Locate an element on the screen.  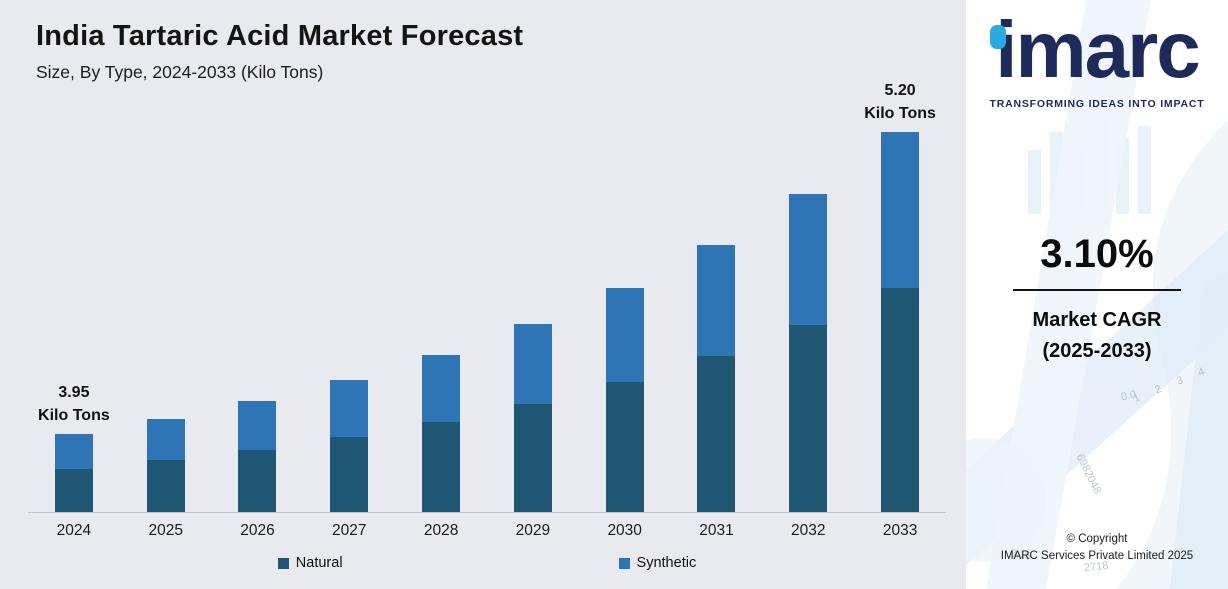
legend-row: Natural Synthetic is located at coordinates (487, 556).